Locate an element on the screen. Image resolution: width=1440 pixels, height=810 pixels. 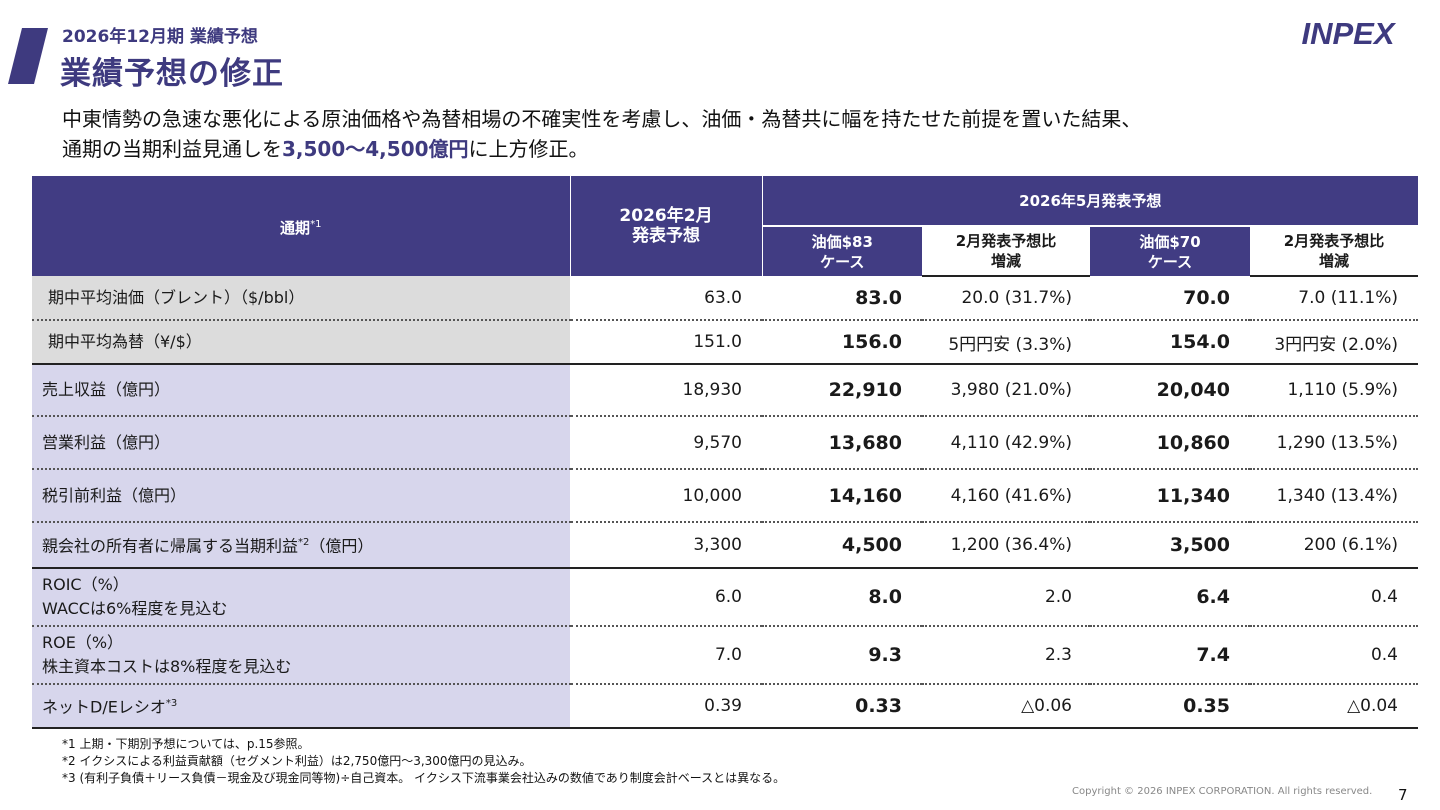
cell-diff83: 2.3 is located at coordinates (1006, 655).